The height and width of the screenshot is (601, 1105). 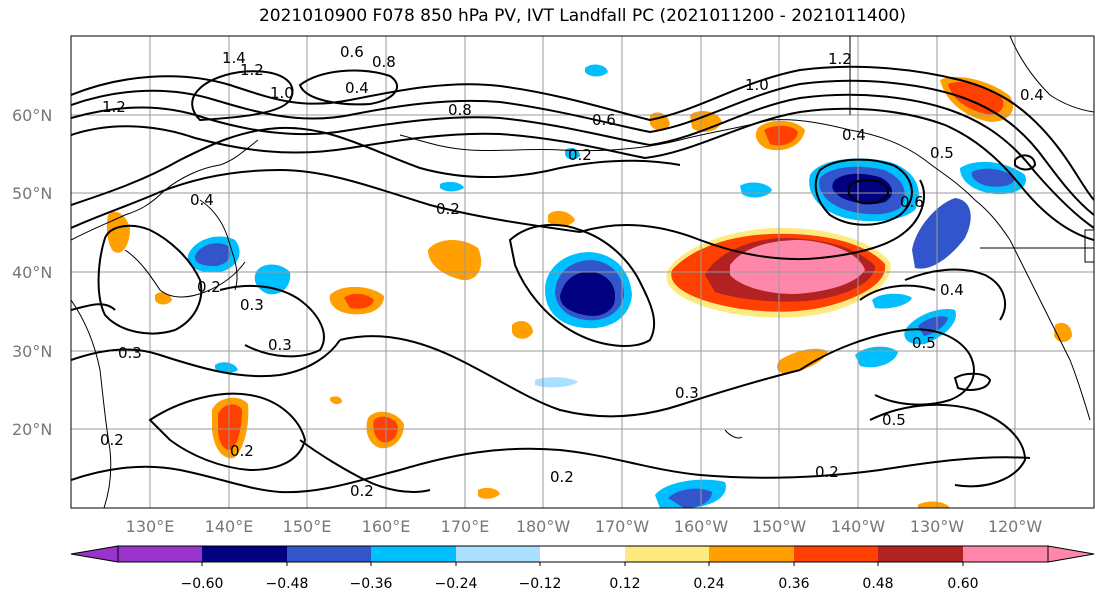 I want to click on lon-label: 140°W, so click(x=858, y=526).